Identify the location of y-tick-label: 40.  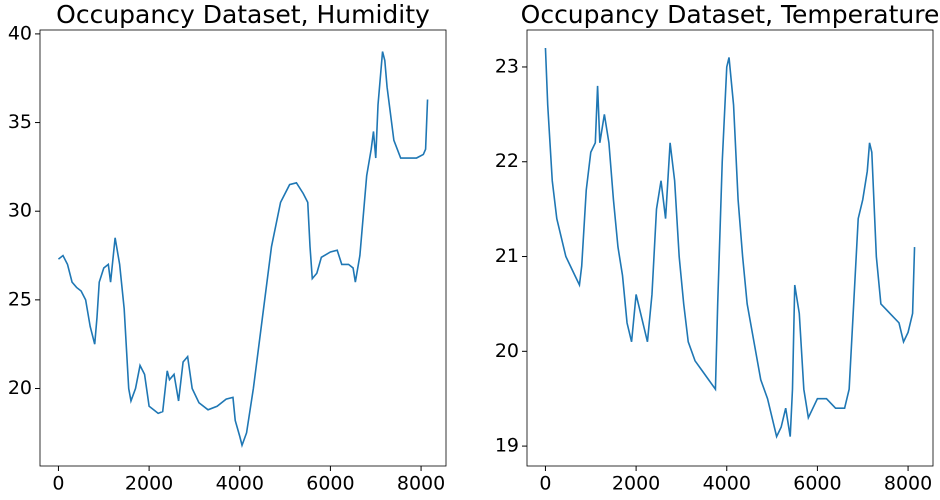
(20, 33).